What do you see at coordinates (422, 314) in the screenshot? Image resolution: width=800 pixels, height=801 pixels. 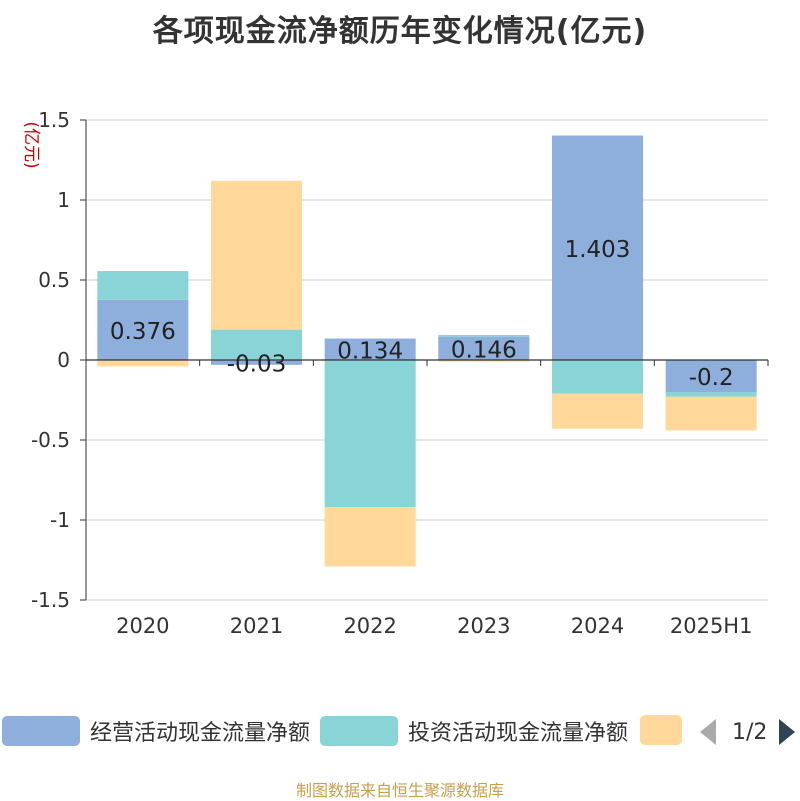 I see `data-labels: 0.376 -0.03 0.134 0.146 1.403 -0.2` at bounding box center [422, 314].